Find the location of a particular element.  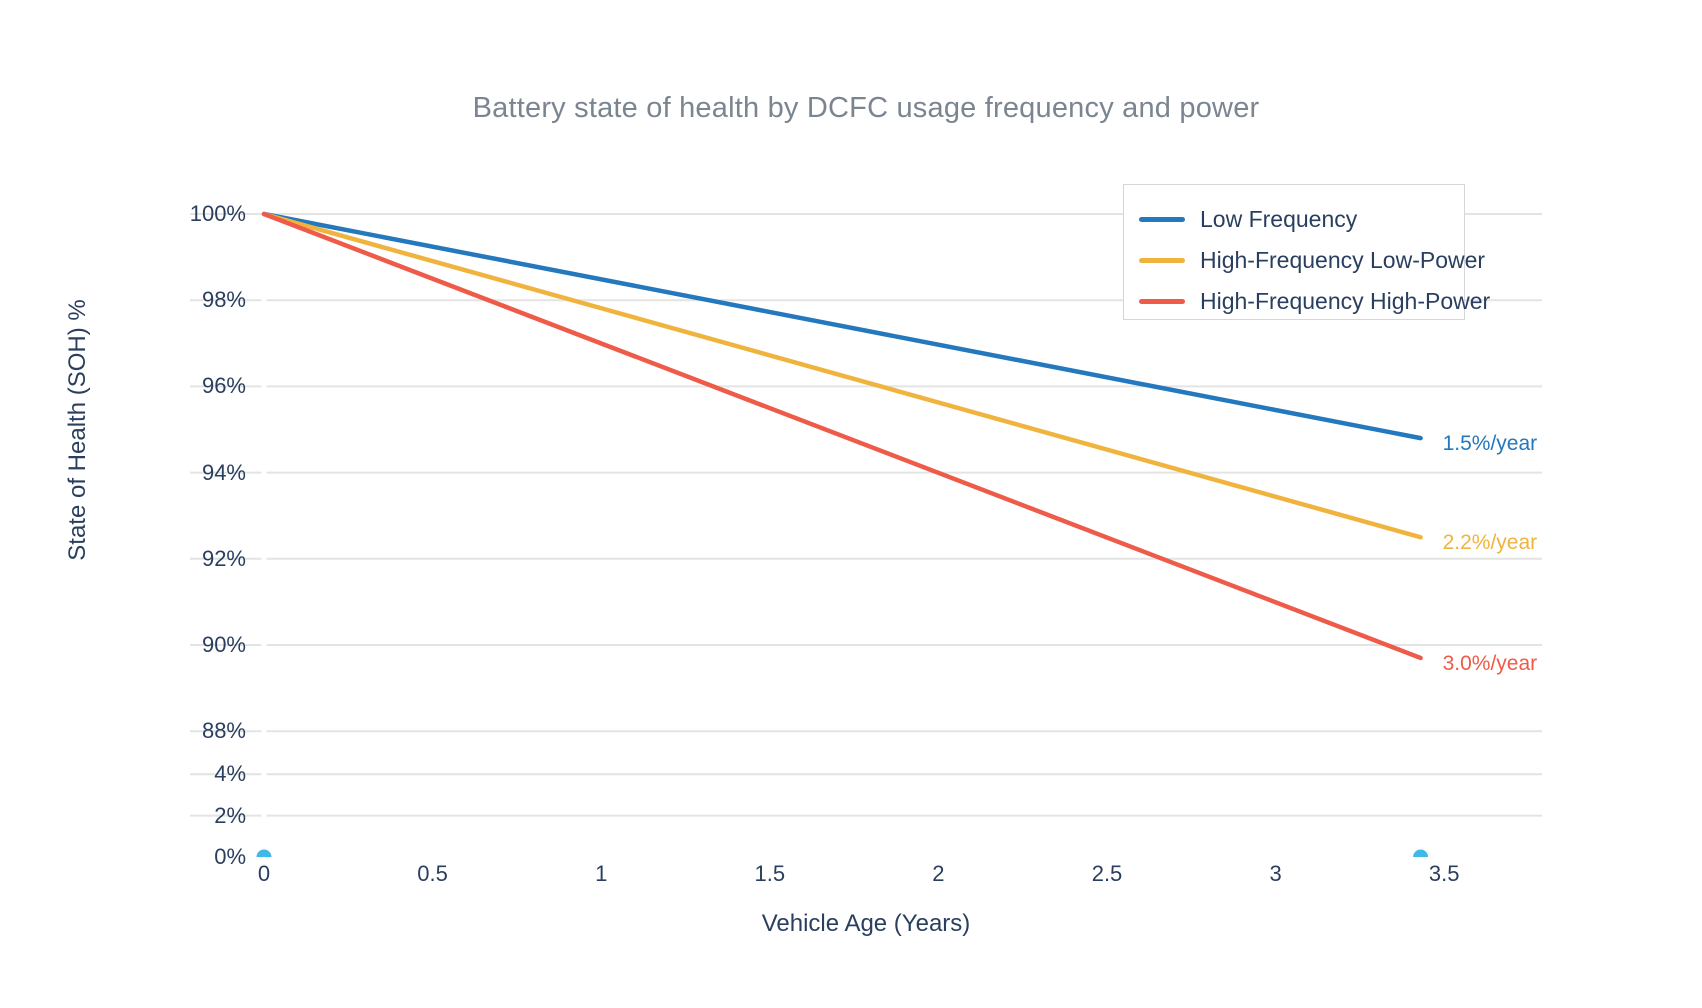

legend-item-low-frequency: Low Frequency is located at coordinates (1301, 219).